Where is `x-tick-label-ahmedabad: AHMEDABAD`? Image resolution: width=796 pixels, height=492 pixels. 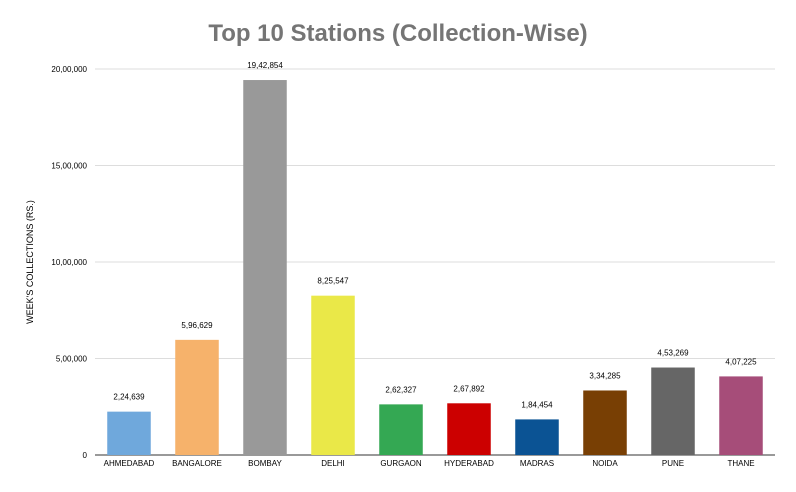
x-tick-label-ahmedabad: AHMEDABAD is located at coordinates (129, 463).